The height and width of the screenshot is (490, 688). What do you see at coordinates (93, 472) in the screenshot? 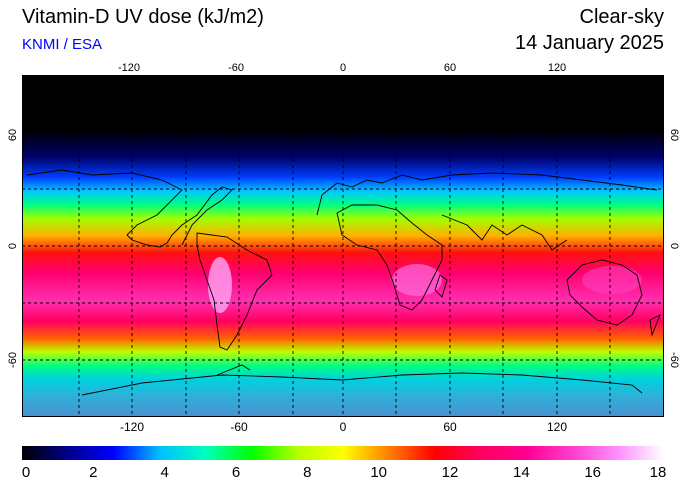
I see `colorbar-tick-label: 2` at bounding box center [93, 472].